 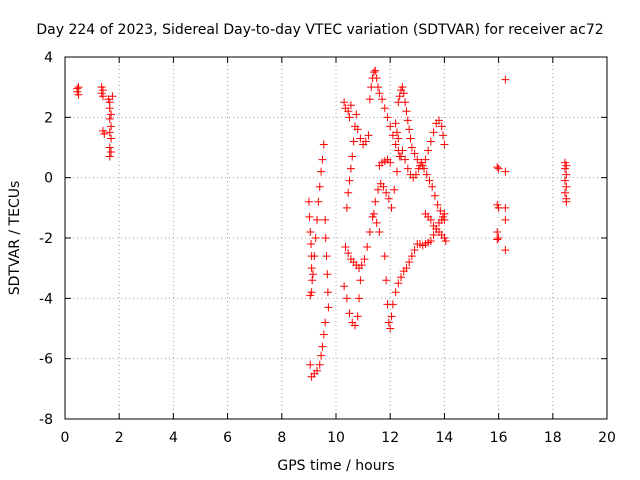 I want to click on x-tick-label: 8, so click(x=281, y=438).